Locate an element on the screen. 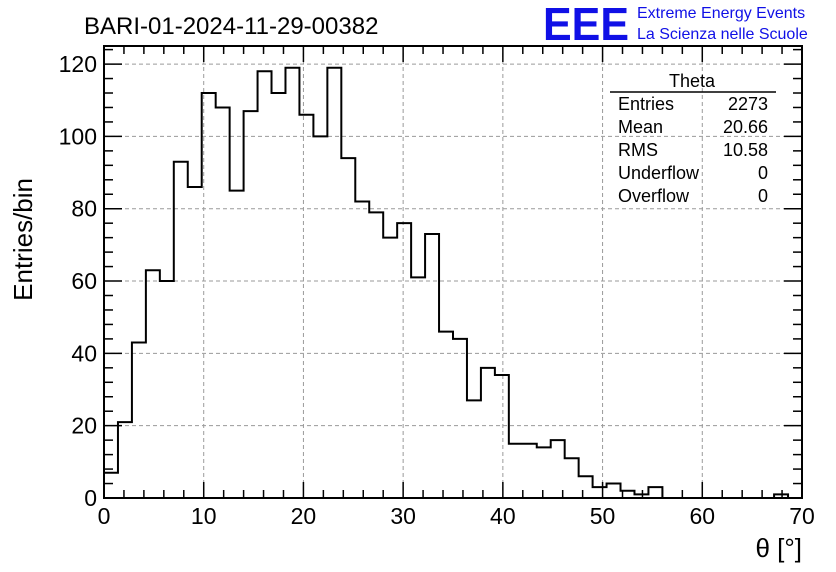 This screenshot has width=836, height=572. y-tick-label: 120 is located at coordinates (78, 64).